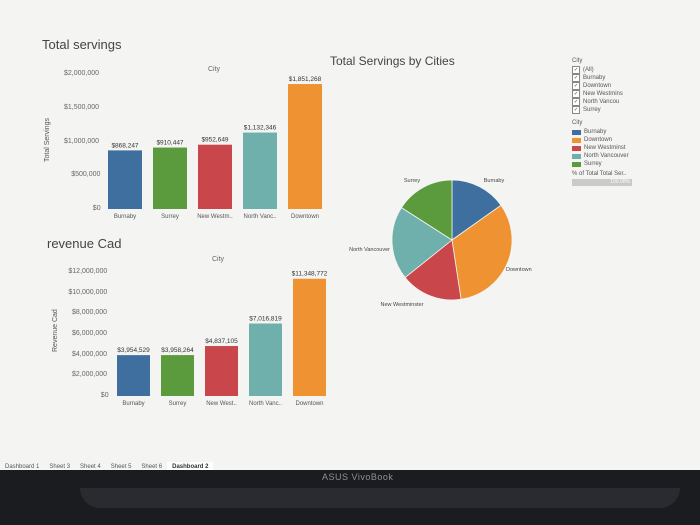  What do you see at coordinates (22, 467) in the screenshot?
I see `sheet-tab: Dashboard 1` at bounding box center [22, 467].